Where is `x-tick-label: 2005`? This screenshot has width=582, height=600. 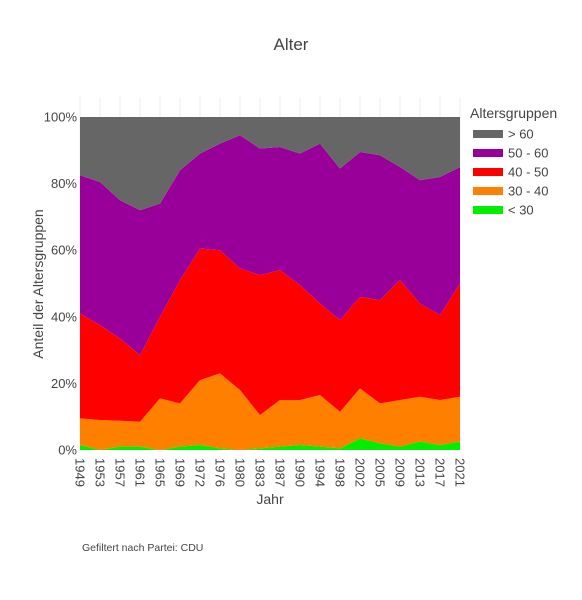 x-tick-label: 2005 is located at coordinates (380, 472).